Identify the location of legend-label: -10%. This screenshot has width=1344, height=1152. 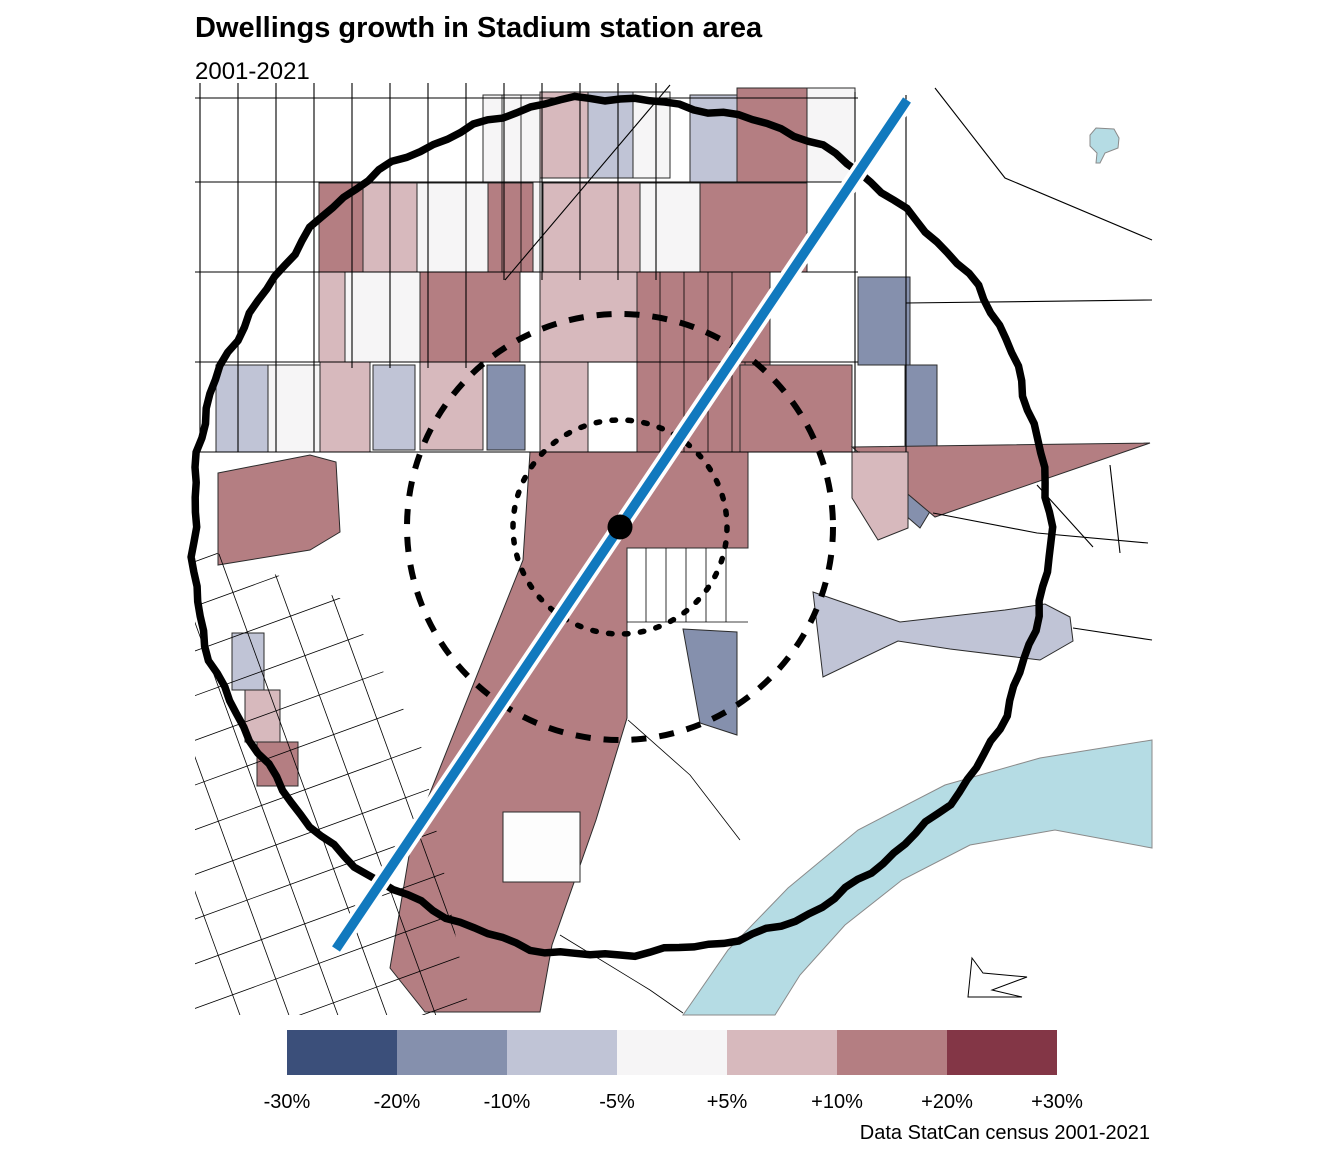
(507, 1102).